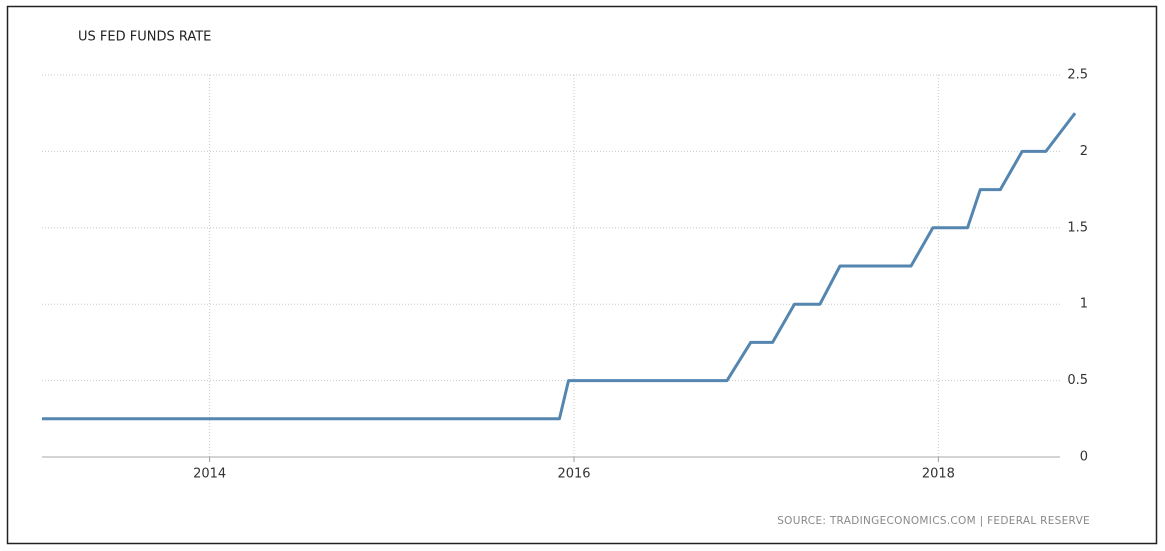 The image size is (1165, 551). I want to click on y-tick-label: 2.5, so click(1077, 75).